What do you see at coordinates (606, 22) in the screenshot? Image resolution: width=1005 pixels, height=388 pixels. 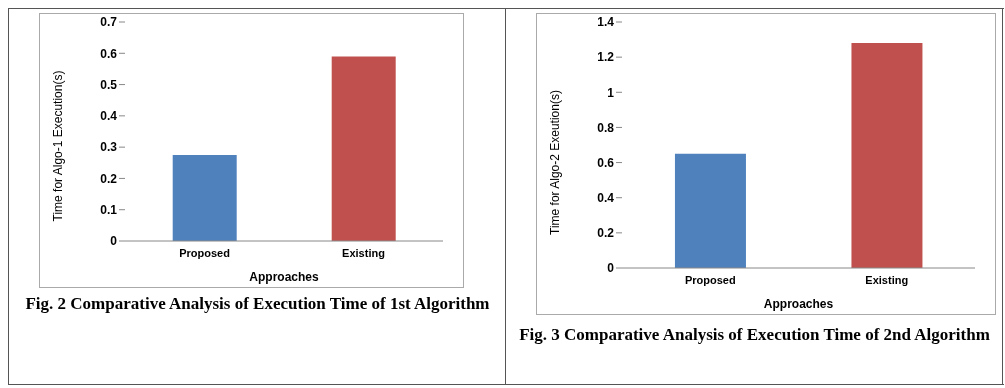 I see `y-tick-label: 1.4` at bounding box center [606, 22].